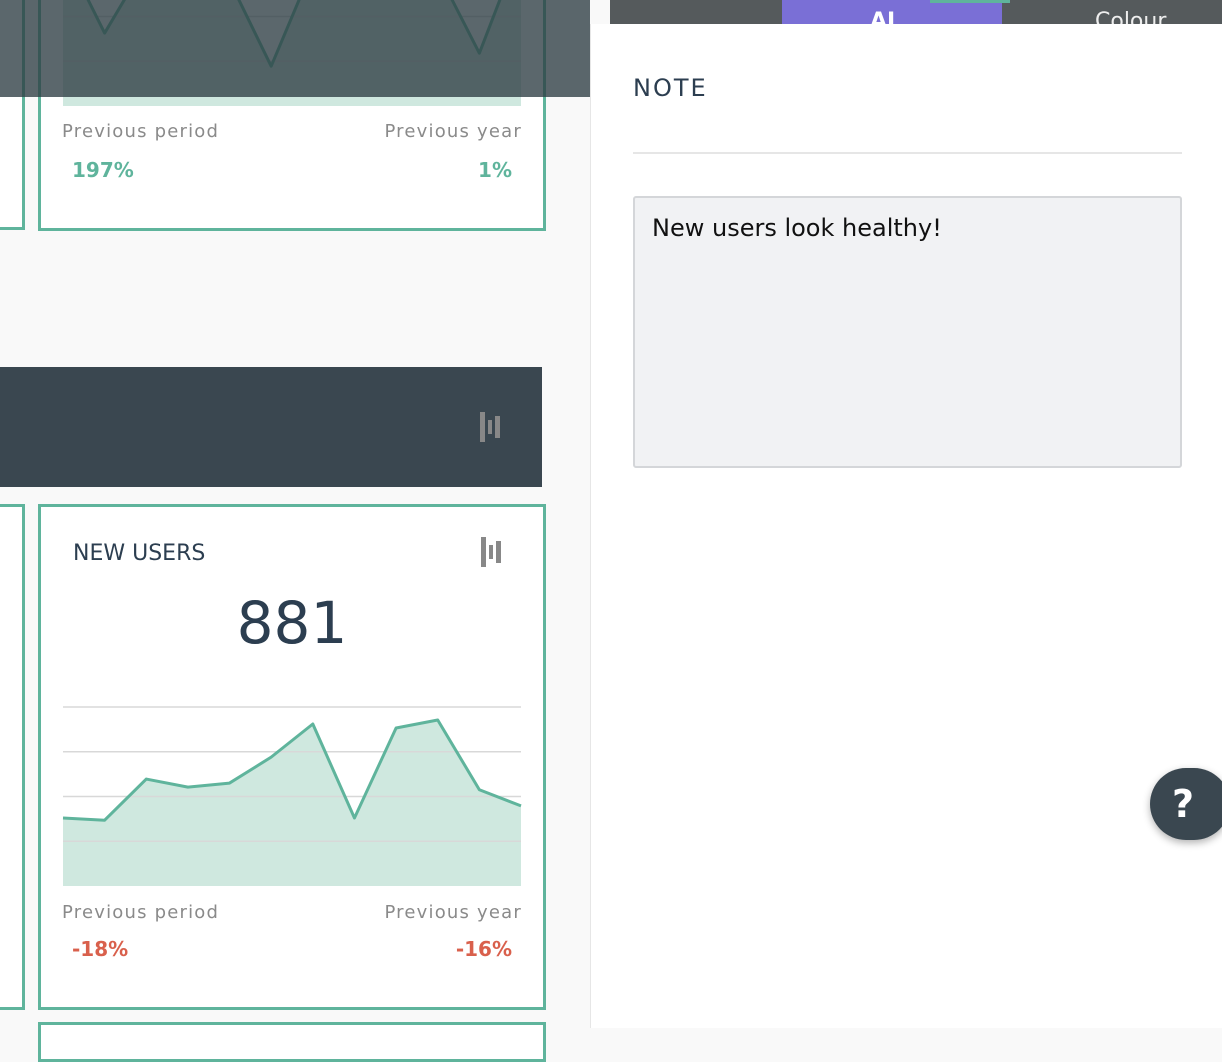 The width and height of the screenshot is (1222, 1062). I want to click on metric-value: 881, so click(292, 623).